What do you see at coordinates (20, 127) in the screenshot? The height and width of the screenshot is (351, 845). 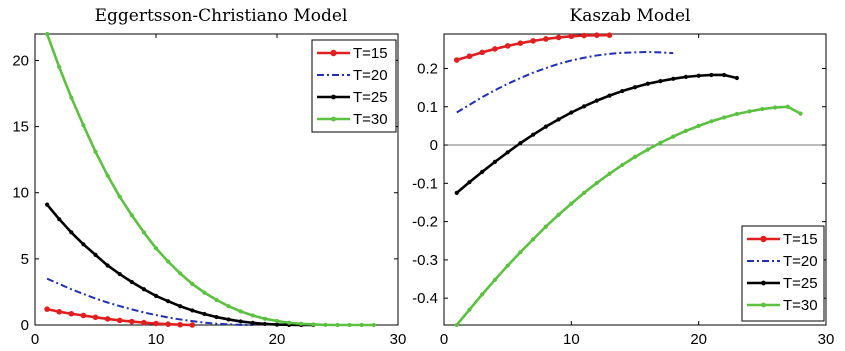 I see `y-tick-label: 15` at bounding box center [20, 127].